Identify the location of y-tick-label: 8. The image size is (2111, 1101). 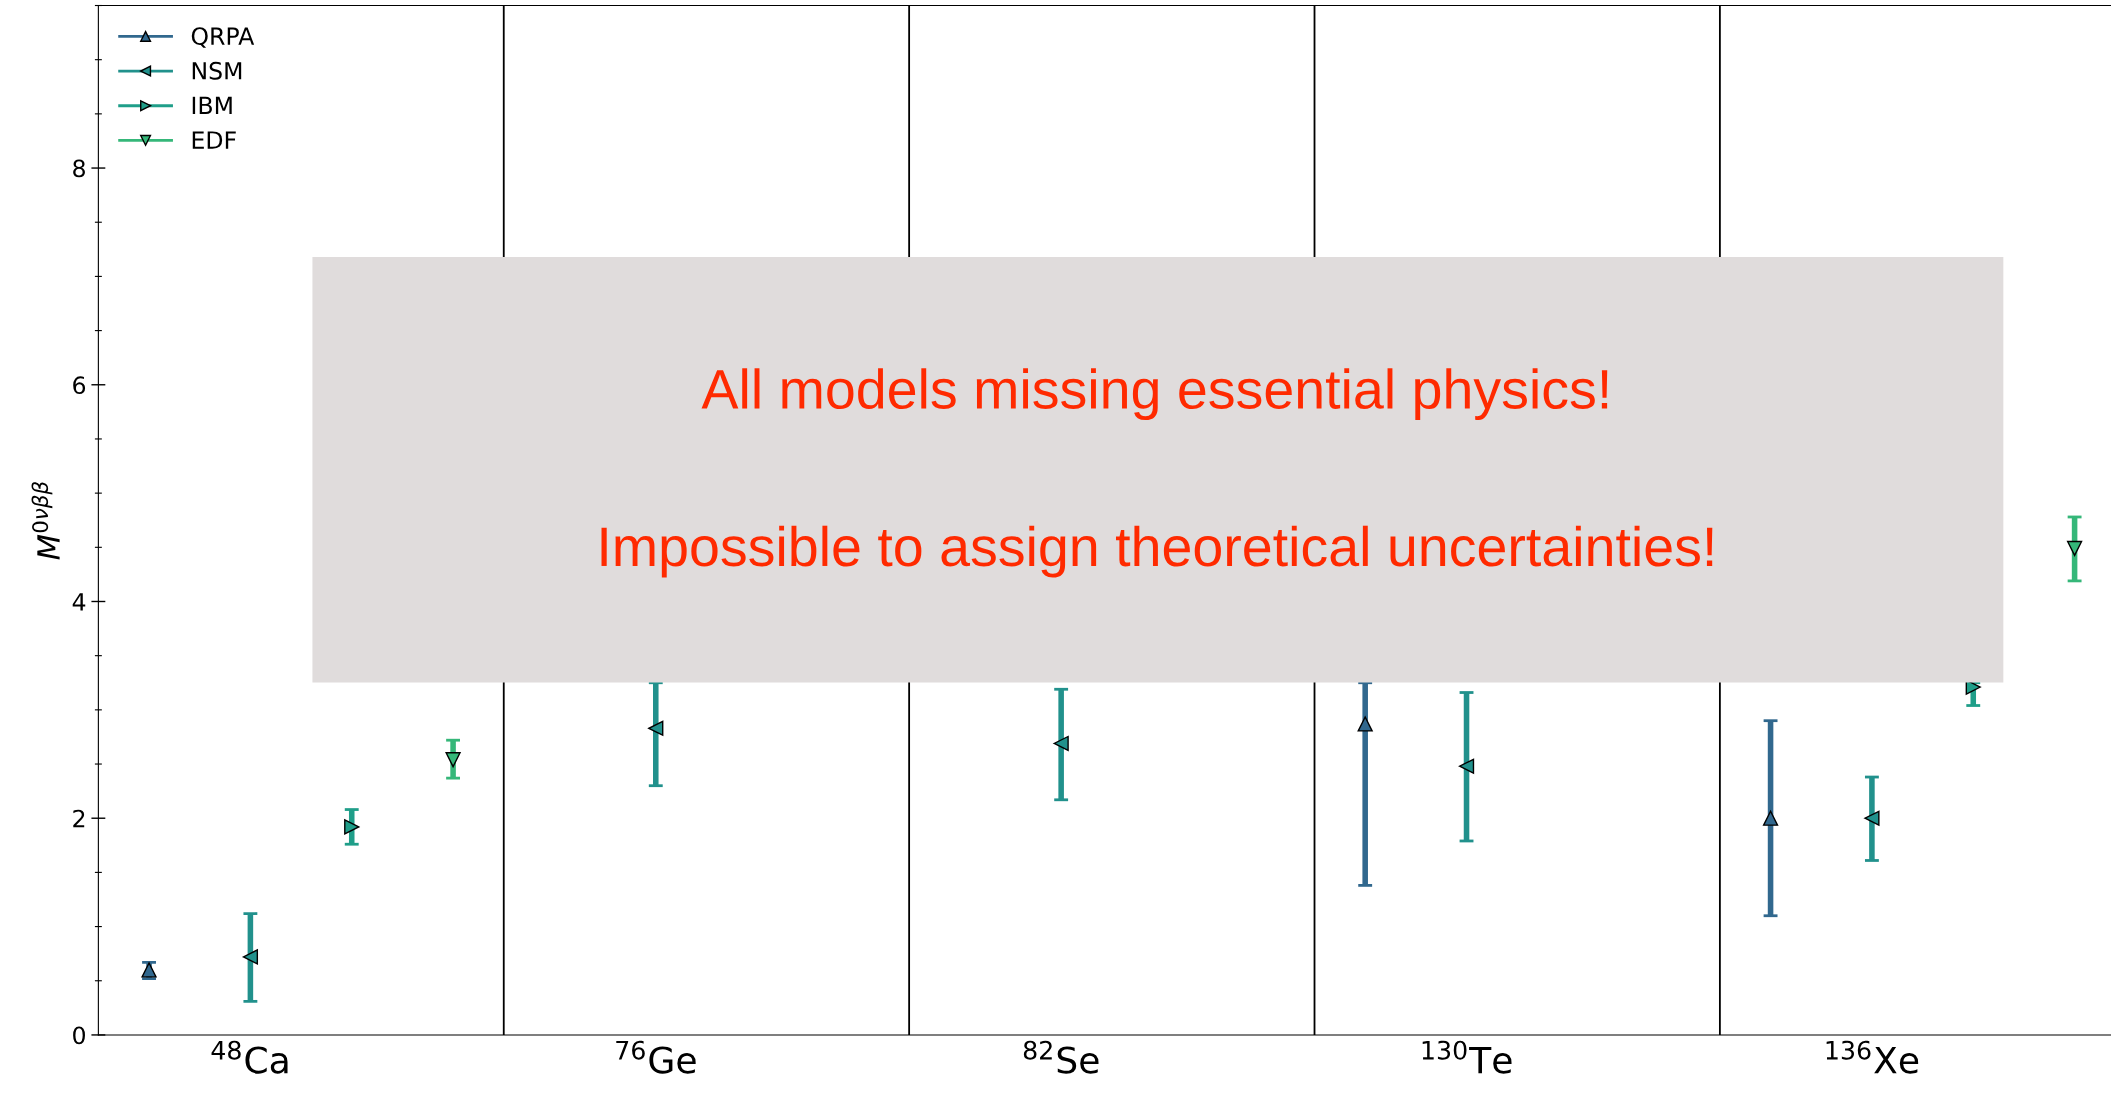
(79, 168).